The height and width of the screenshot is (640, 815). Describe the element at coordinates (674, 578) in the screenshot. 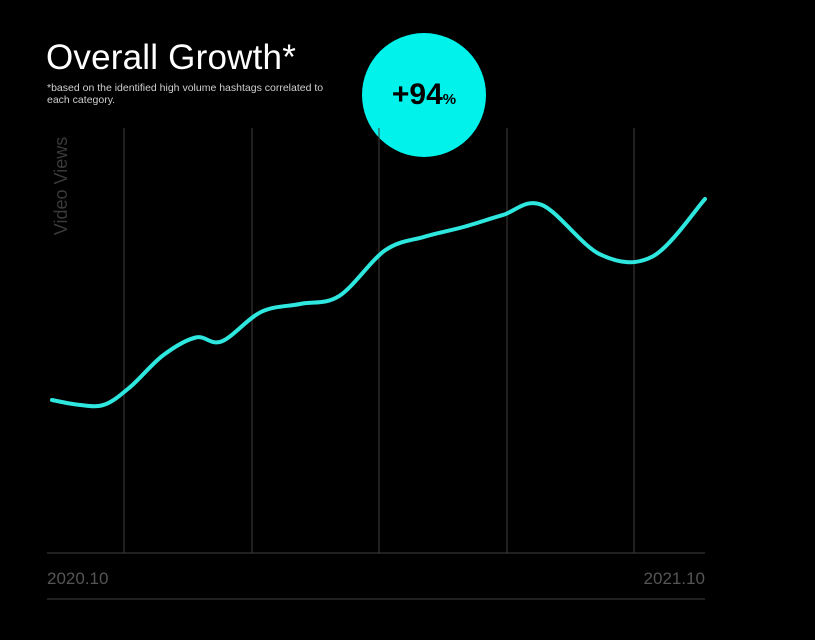

I see `x-tick-label: 2021.10` at that location.